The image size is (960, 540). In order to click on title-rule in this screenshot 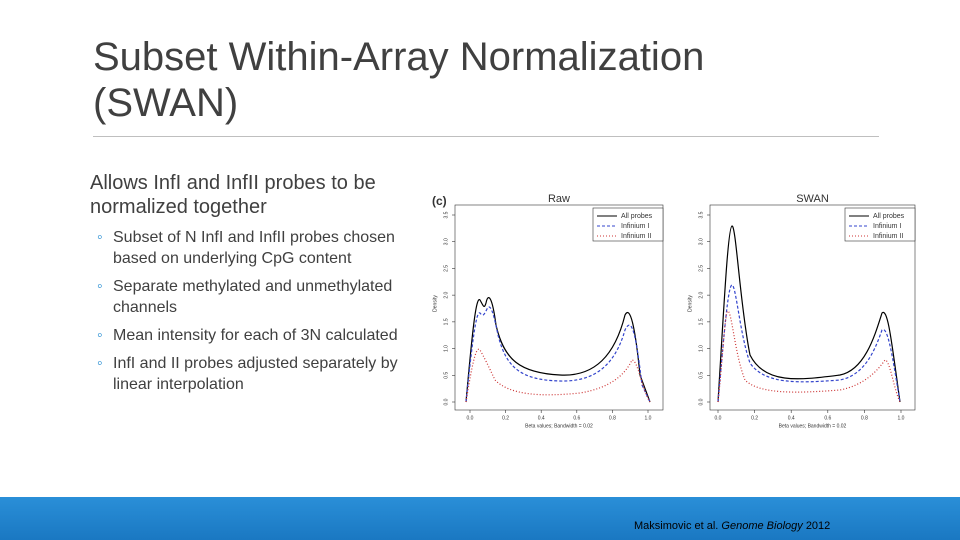, I will do `click(486, 136)`.